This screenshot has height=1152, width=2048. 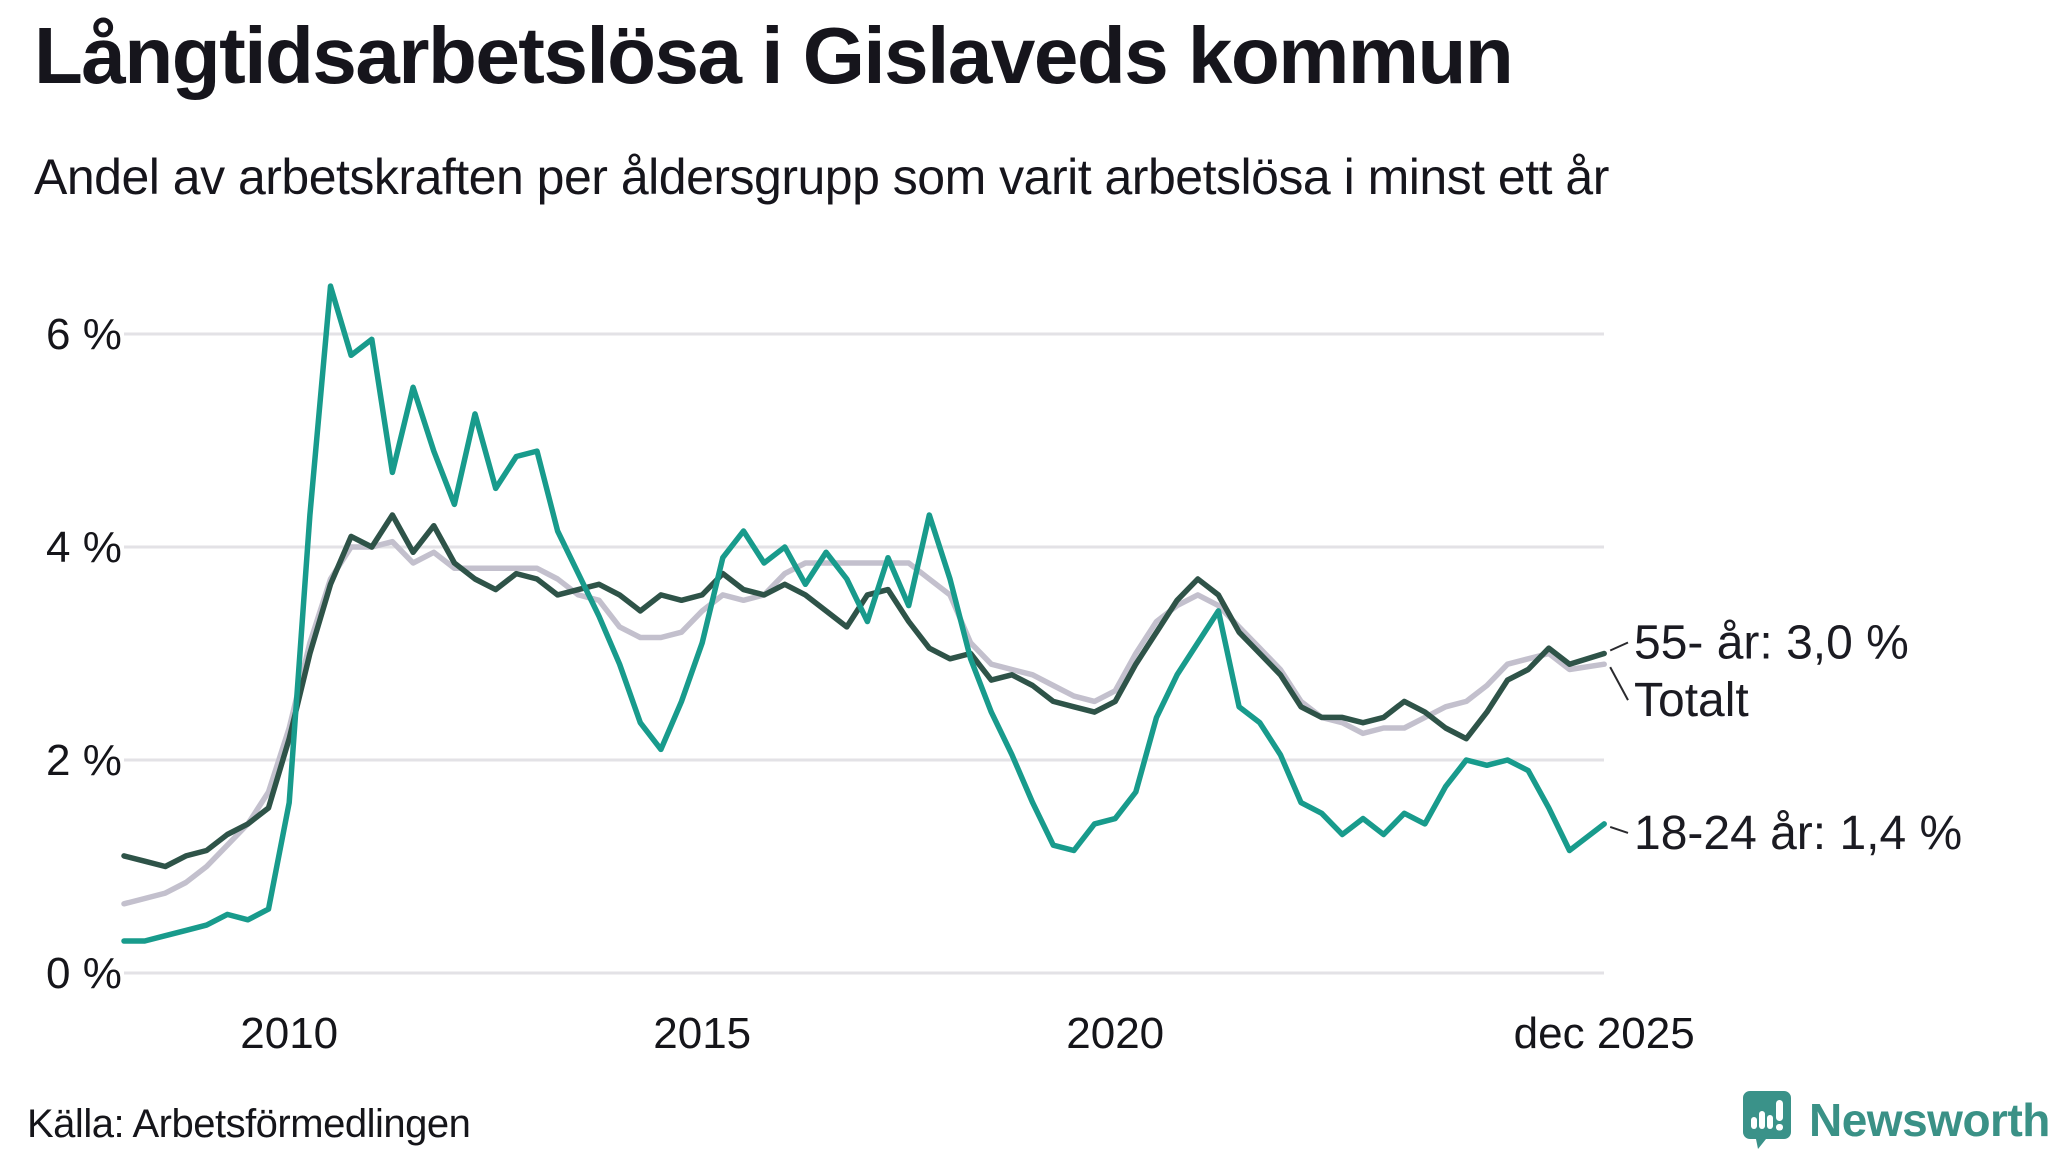 What do you see at coordinates (84, 547) in the screenshot?
I see `y-tick-label: 4 %` at bounding box center [84, 547].